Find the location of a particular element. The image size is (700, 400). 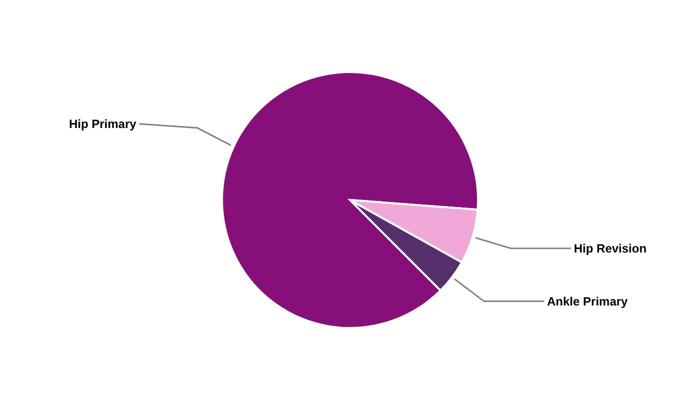

slice-label: Hip Primary is located at coordinates (102, 124).